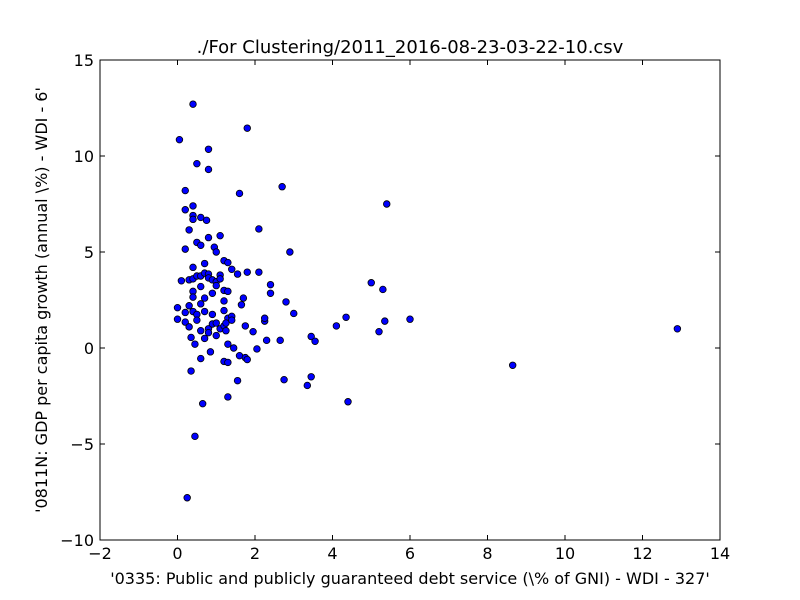 This screenshot has height=600, width=800. I want to click on y-tick-label: 15, so click(84, 60).